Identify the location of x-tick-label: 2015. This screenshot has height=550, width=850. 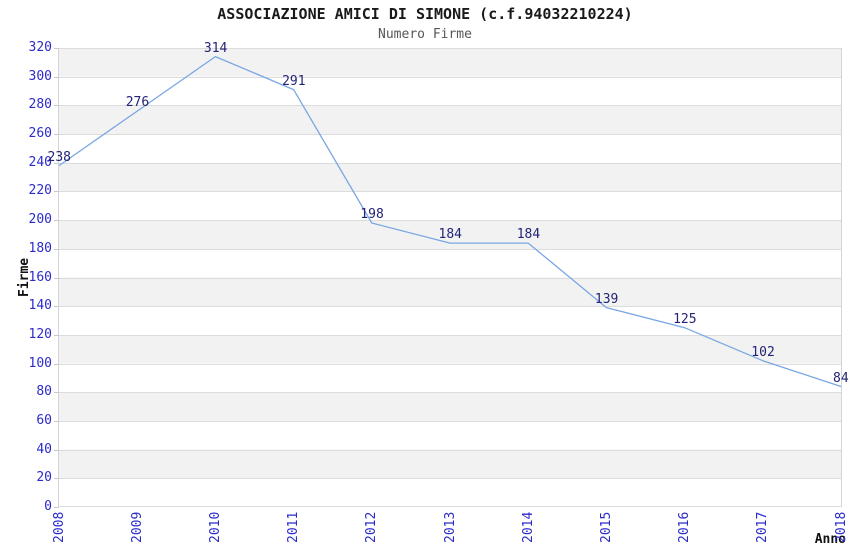
(606, 527).